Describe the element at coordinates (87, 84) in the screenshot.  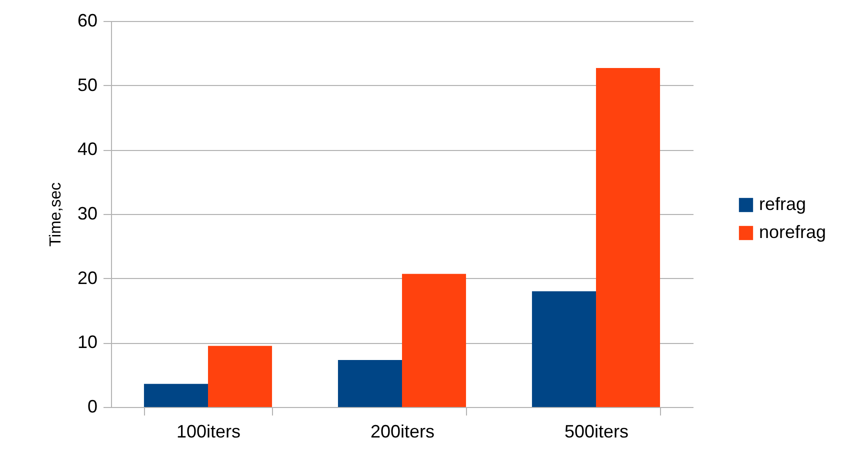
I see `y-tick-label: 50` at that location.